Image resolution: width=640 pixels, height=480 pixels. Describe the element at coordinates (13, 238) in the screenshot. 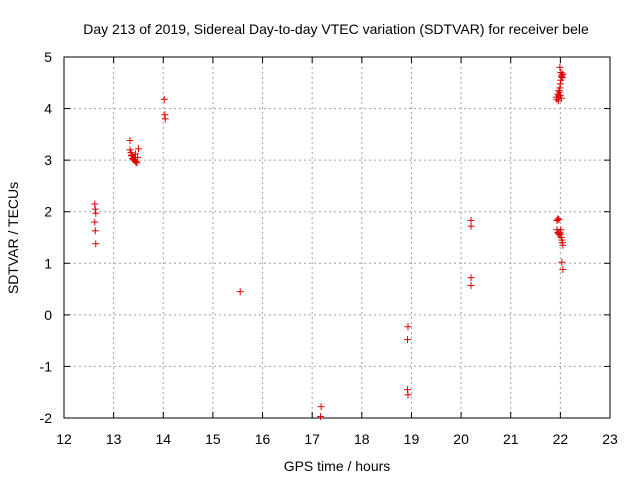

I see `y-axis-label: SDTVAR / TECUs` at that location.